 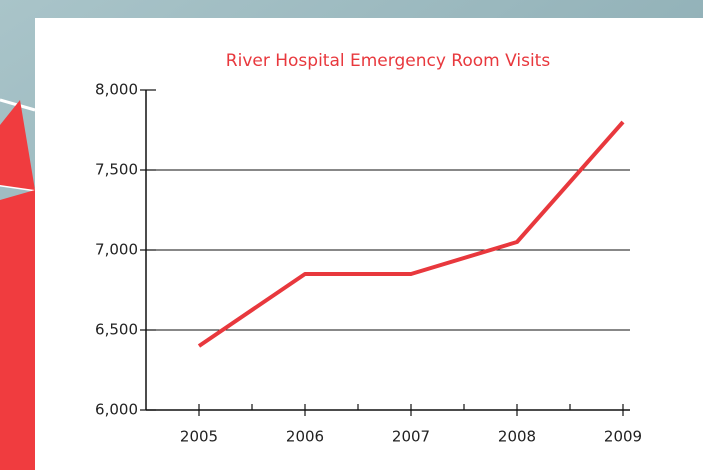 What do you see at coordinates (116, 90) in the screenshot?
I see `y-tick-label: 8,000` at bounding box center [116, 90].